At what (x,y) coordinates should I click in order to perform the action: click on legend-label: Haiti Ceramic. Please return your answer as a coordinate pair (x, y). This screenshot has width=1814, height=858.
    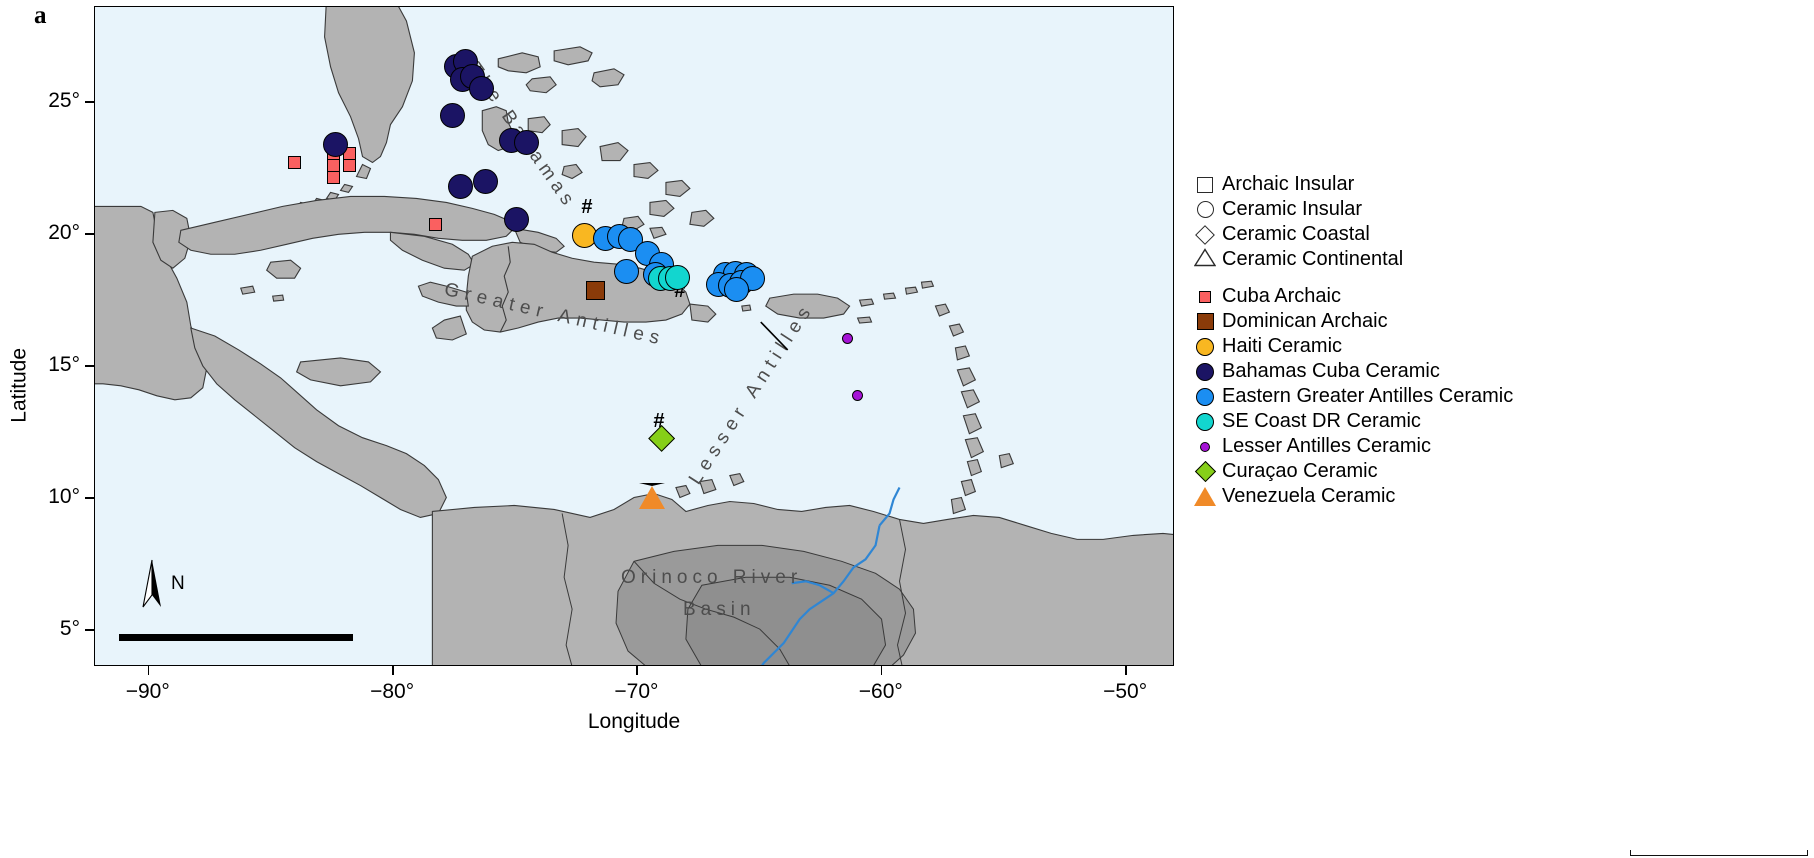
    Looking at the image, I should click on (1282, 346).